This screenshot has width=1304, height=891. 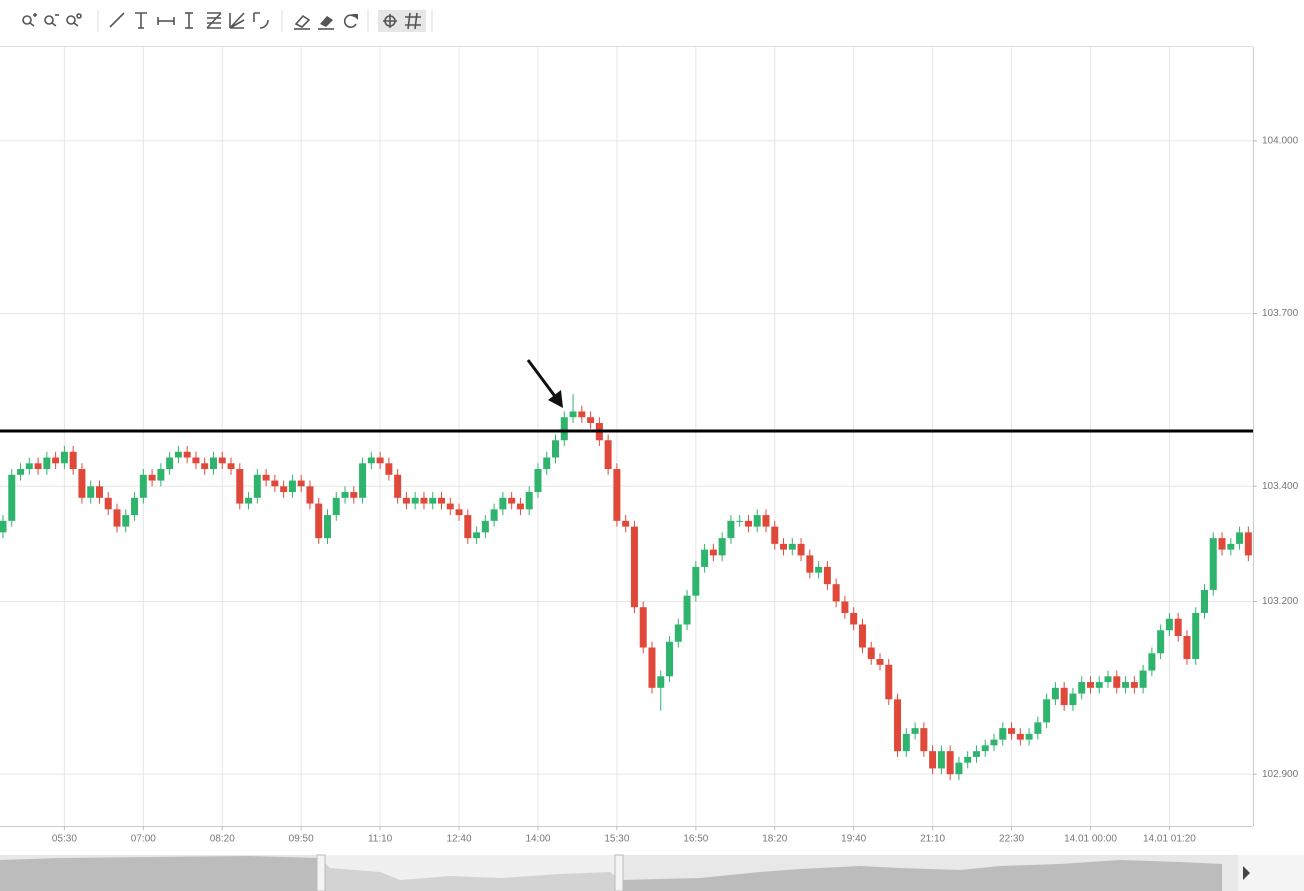 I want to click on navigator-handle-left, so click(x=321, y=872).